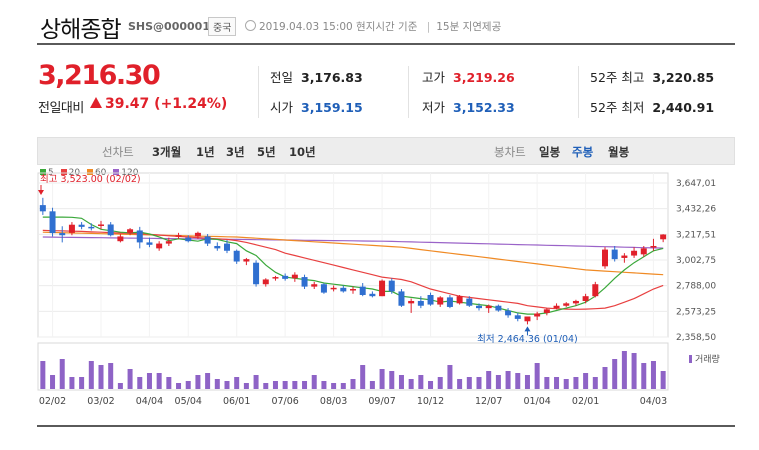  What do you see at coordinates (690, 359) in the screenshot?
I see `volume-swatch` at bounding box center [690, 359].